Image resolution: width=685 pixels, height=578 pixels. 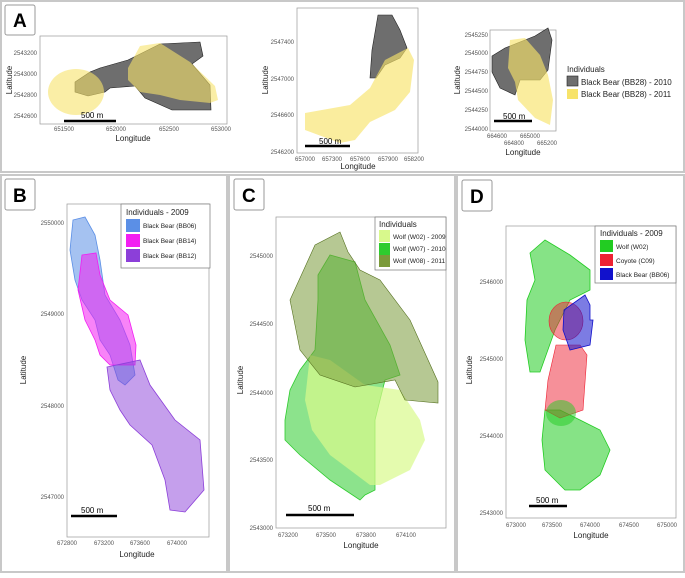 I want to click on svg-text: 673000, so click(x=516, y=526).